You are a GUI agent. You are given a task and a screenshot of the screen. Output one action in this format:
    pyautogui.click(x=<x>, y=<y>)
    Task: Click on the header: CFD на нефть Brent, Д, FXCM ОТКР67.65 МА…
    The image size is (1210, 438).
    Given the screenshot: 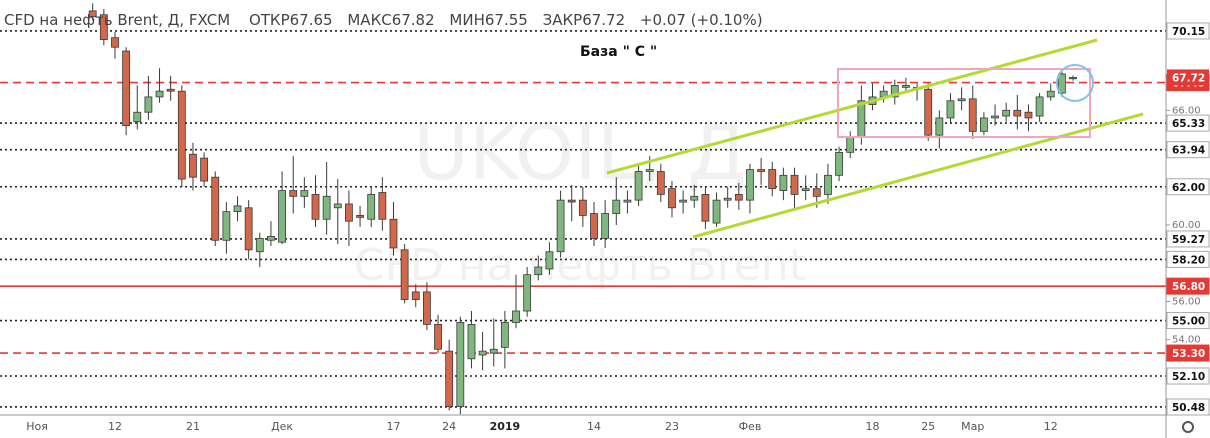 What is the action you would take?
    pyautogui.click(x=383, y=20)
    